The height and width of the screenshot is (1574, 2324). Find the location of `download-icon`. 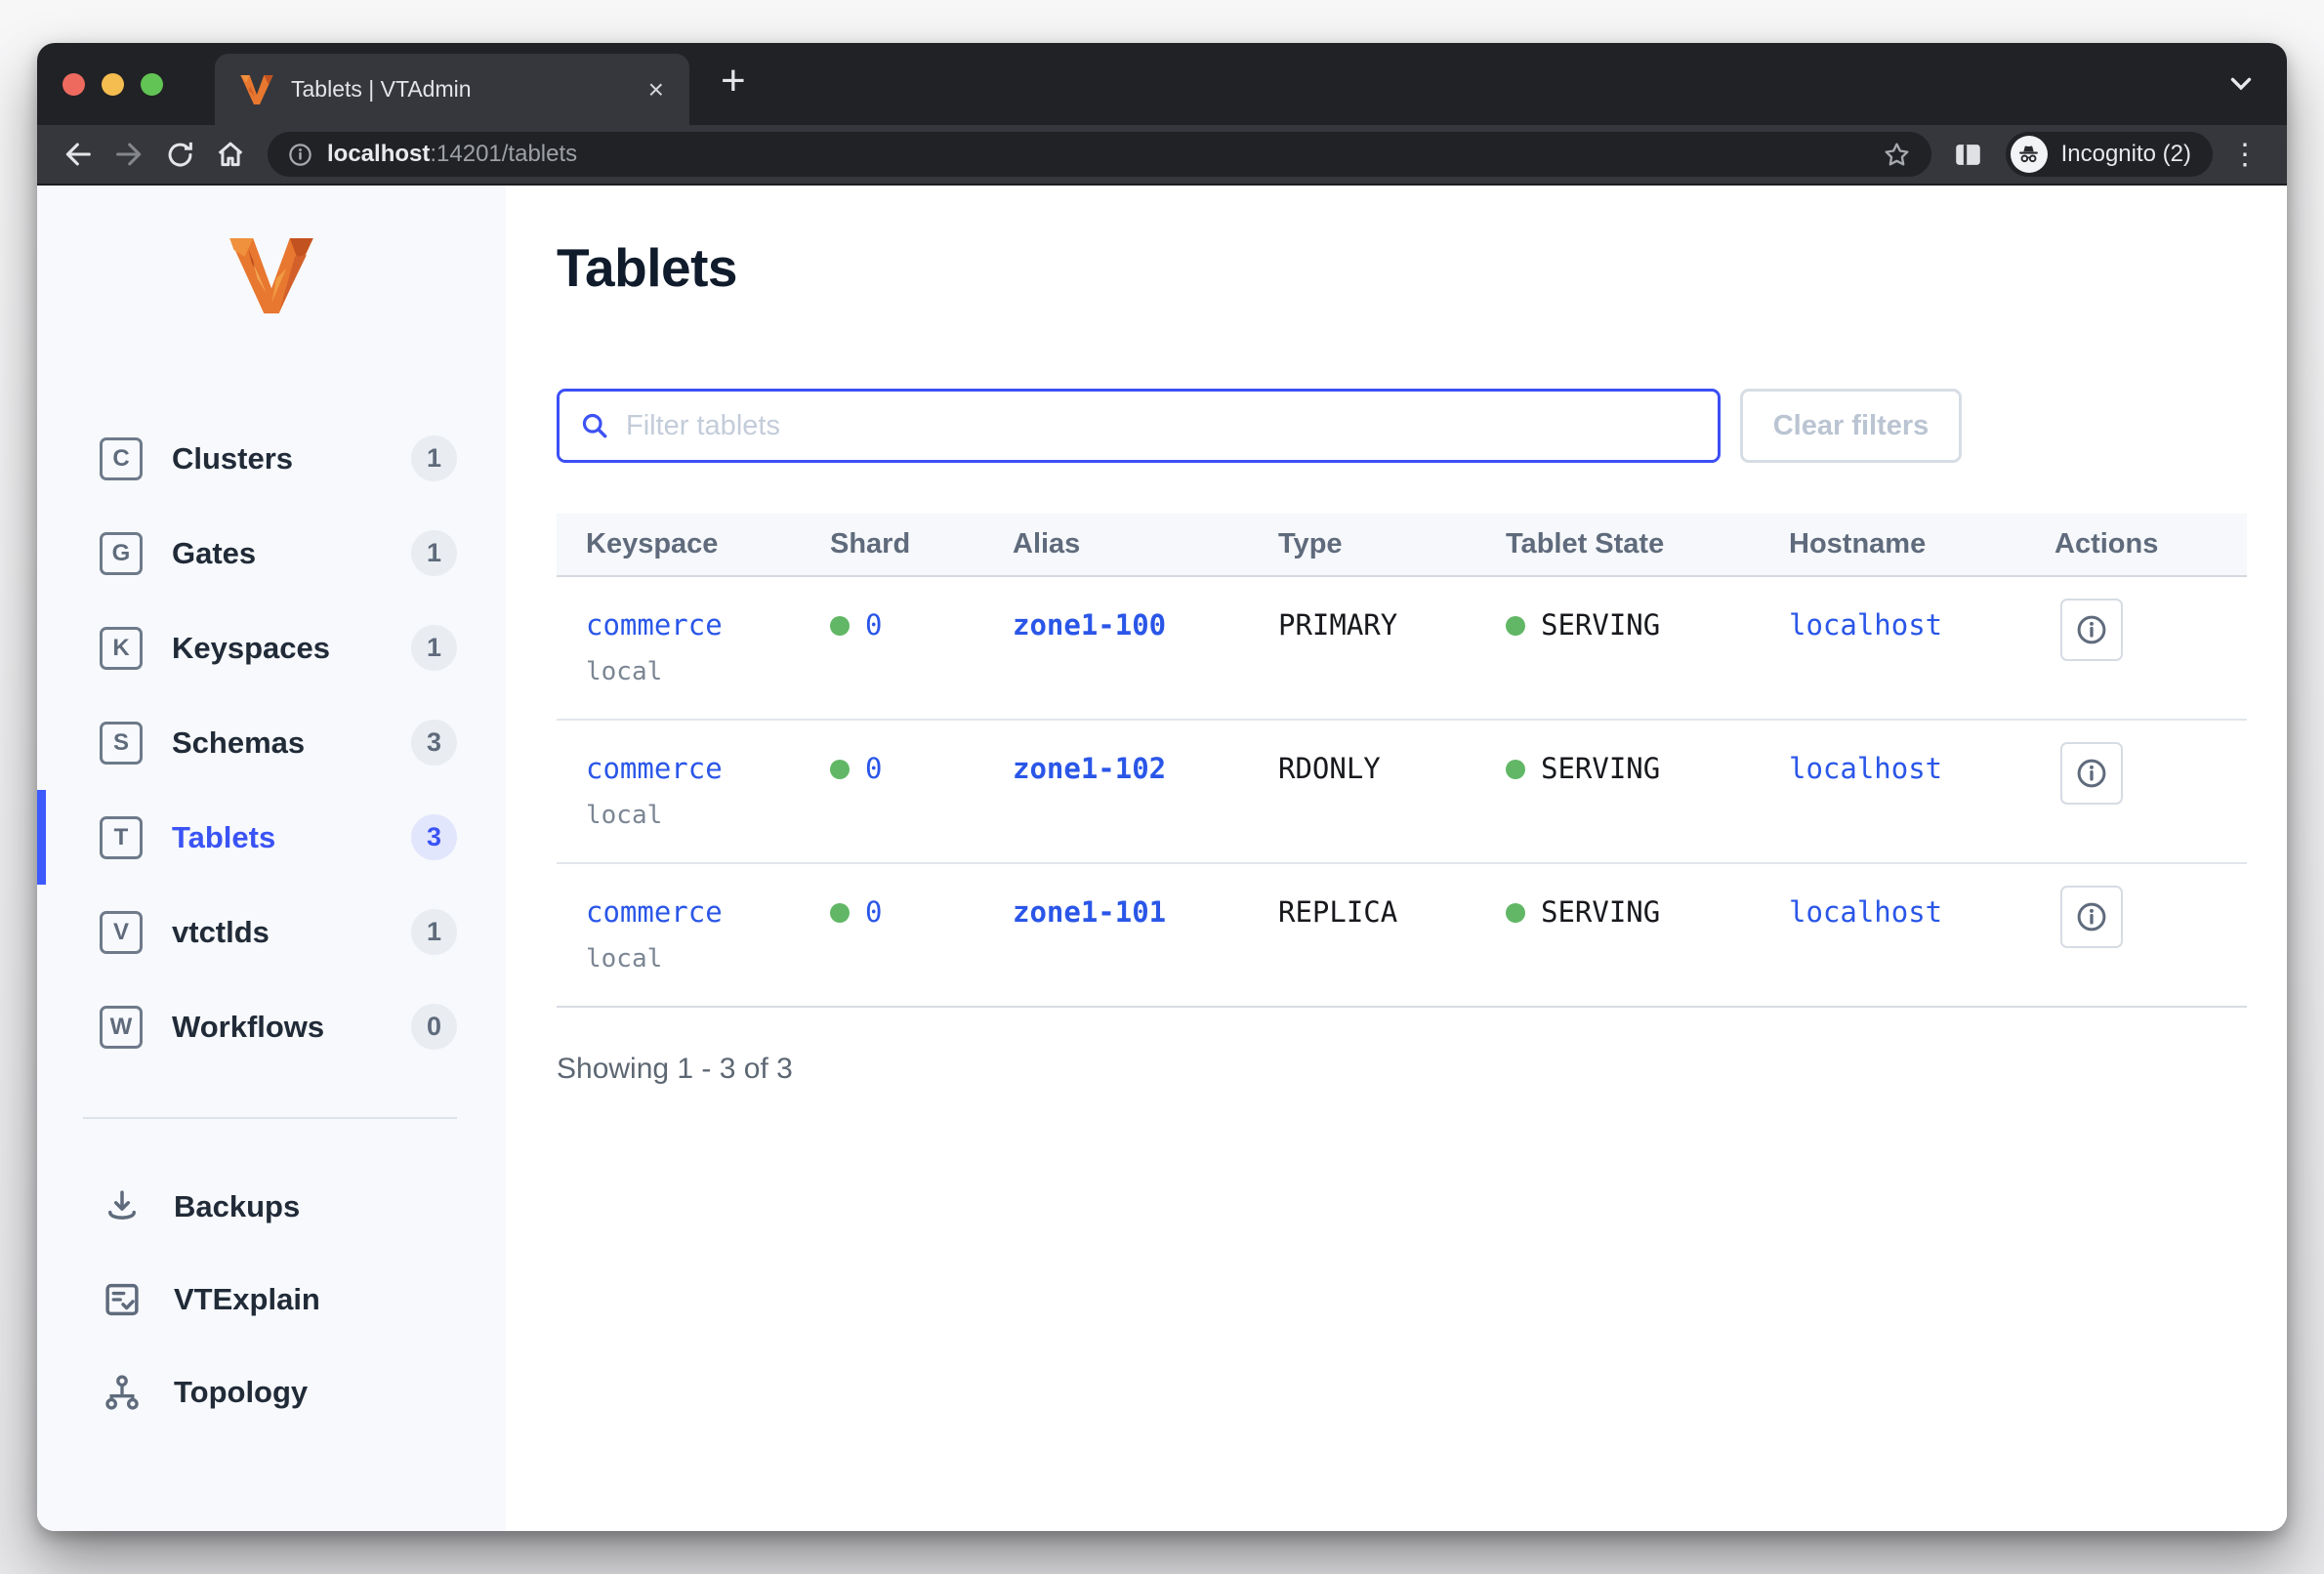

download-icon is located at coordinates (122, 1206).